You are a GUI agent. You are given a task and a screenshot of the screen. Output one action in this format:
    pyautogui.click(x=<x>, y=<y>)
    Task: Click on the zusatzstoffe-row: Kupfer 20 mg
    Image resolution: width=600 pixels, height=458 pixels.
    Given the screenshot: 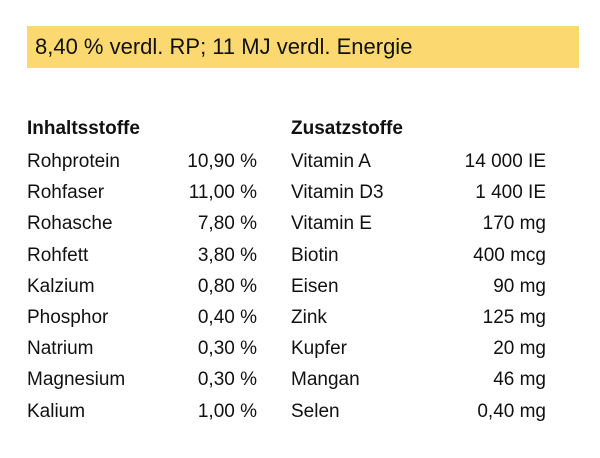 What is the action you would take?
    pyautogui.click(x=418, y=348)
    